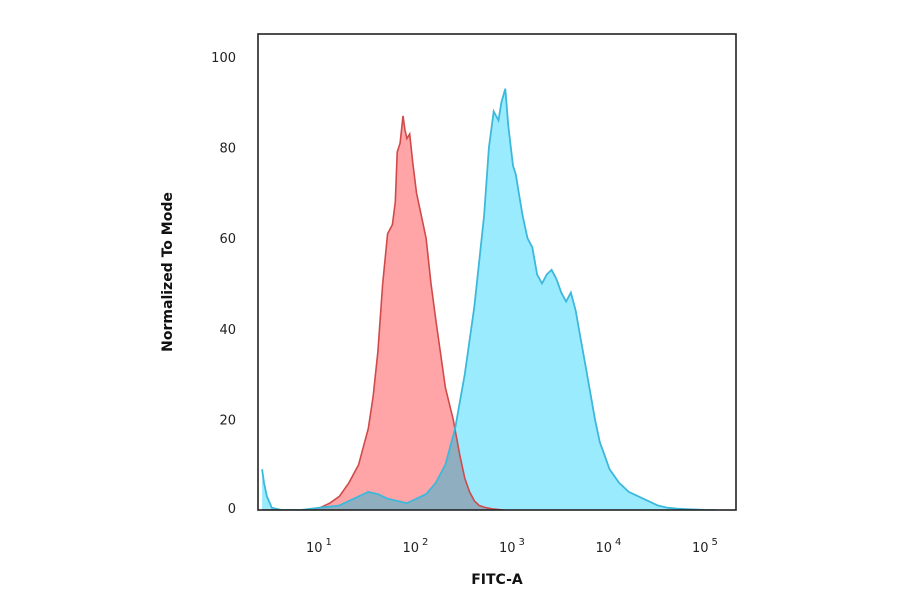 The height and width of the screenshot is (598, 900). What do you see at coordinates (416, 546) in the screenshot?
I see `x-tick-label: 10 2` at bounding box center [416, 546].